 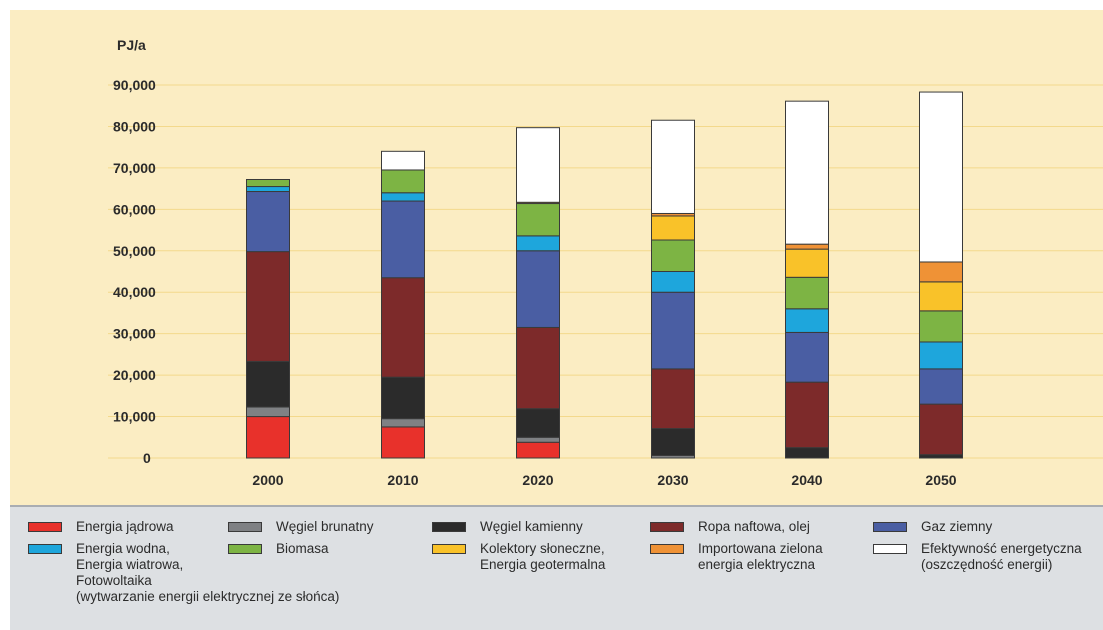 What do you see at coordinates (134, 417) in the screenshot?
I see `y-tick-label: 10,000` at bounding box center [134, 417].